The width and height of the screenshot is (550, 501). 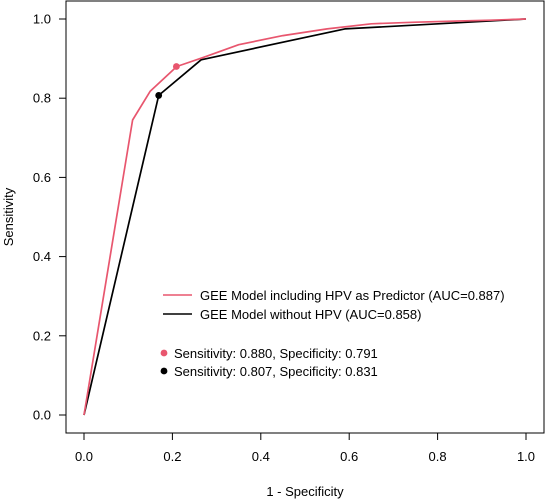 What do you see at coordinates (276, 353) in the screenshot?
I see `legend-label-point-red: Sensitivity: 0.880, Specificity: 0.791` at bounding box center [276, 353].